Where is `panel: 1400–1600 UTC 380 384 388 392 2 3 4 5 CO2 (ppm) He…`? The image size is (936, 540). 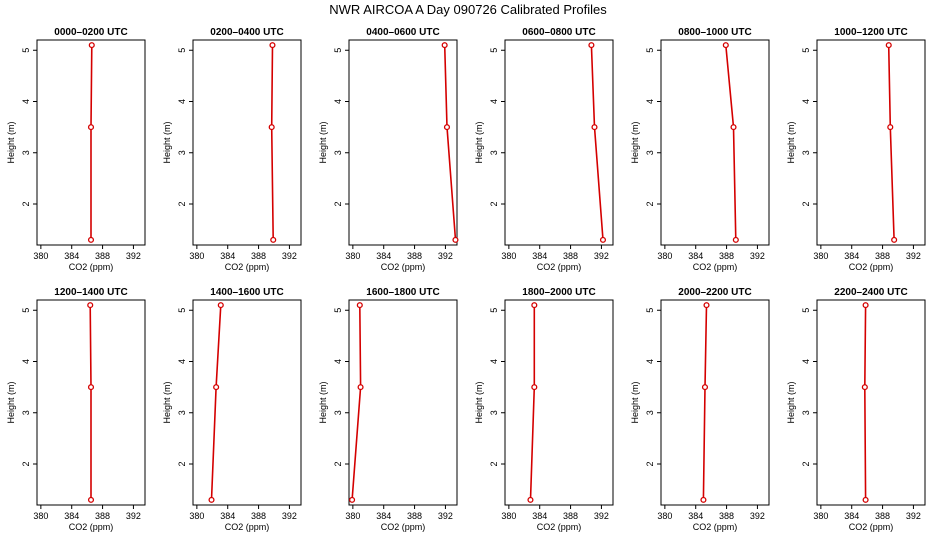 panel: 1400–1600 UTC 380 384 388 392 2 3 4 5 CO2 (ppm) He… is located at coordinates (232, 409).